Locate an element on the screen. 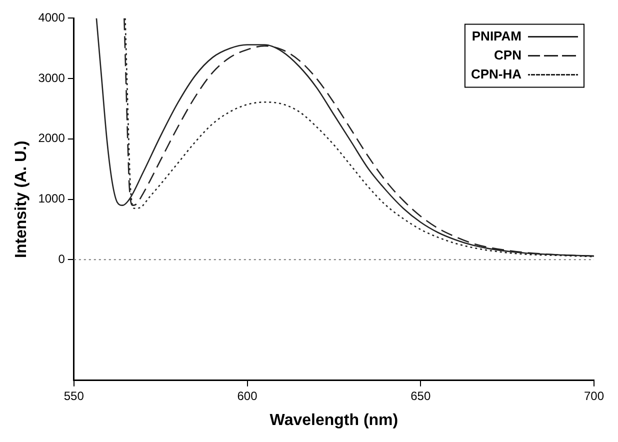 The width and height of the screenshot is (618, 442). y-tick-label: 0 is located at coordinates (62, 259).